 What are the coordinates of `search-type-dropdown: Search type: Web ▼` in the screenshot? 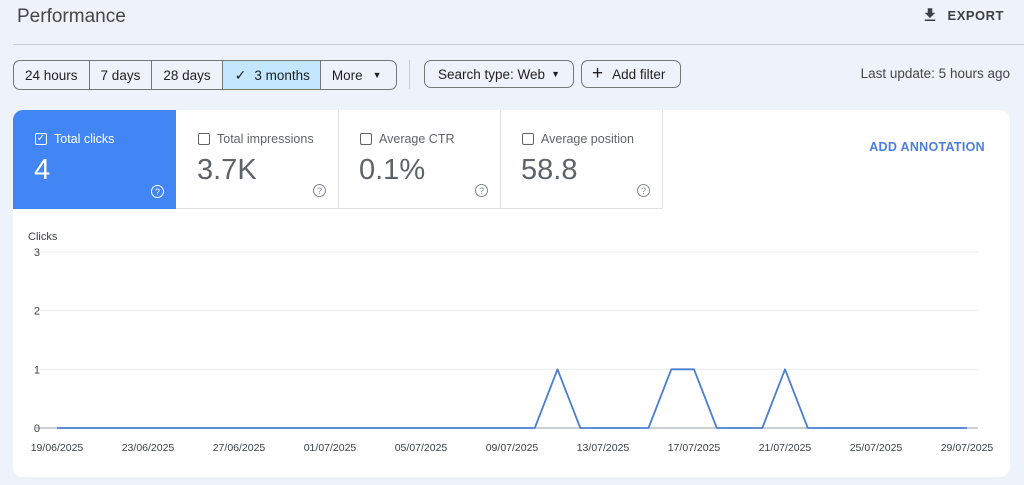 It's located at (499, 74).